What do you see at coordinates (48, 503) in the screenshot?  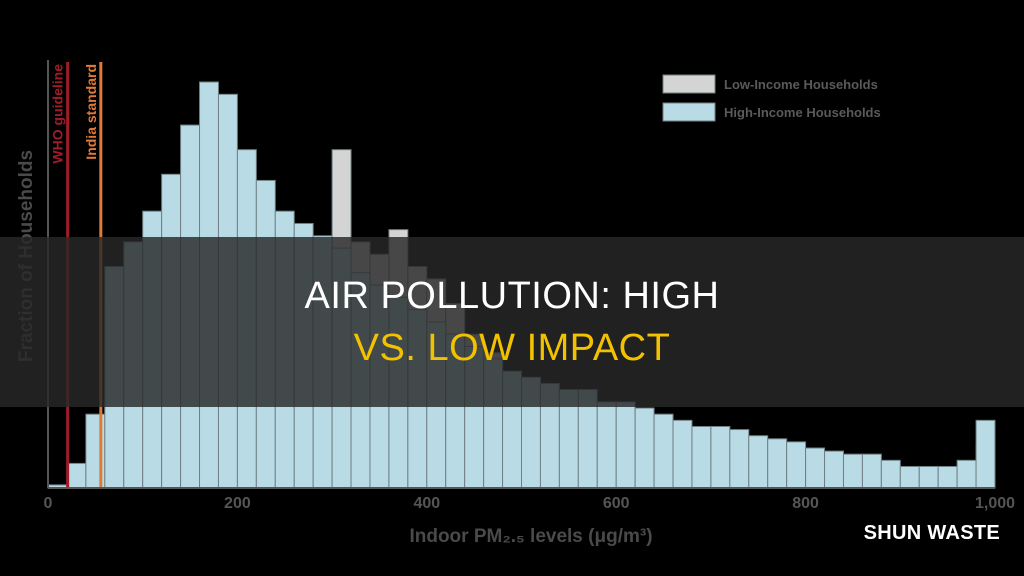 I see `x-tick-label-0: 0` at bounding box center [48, 503].